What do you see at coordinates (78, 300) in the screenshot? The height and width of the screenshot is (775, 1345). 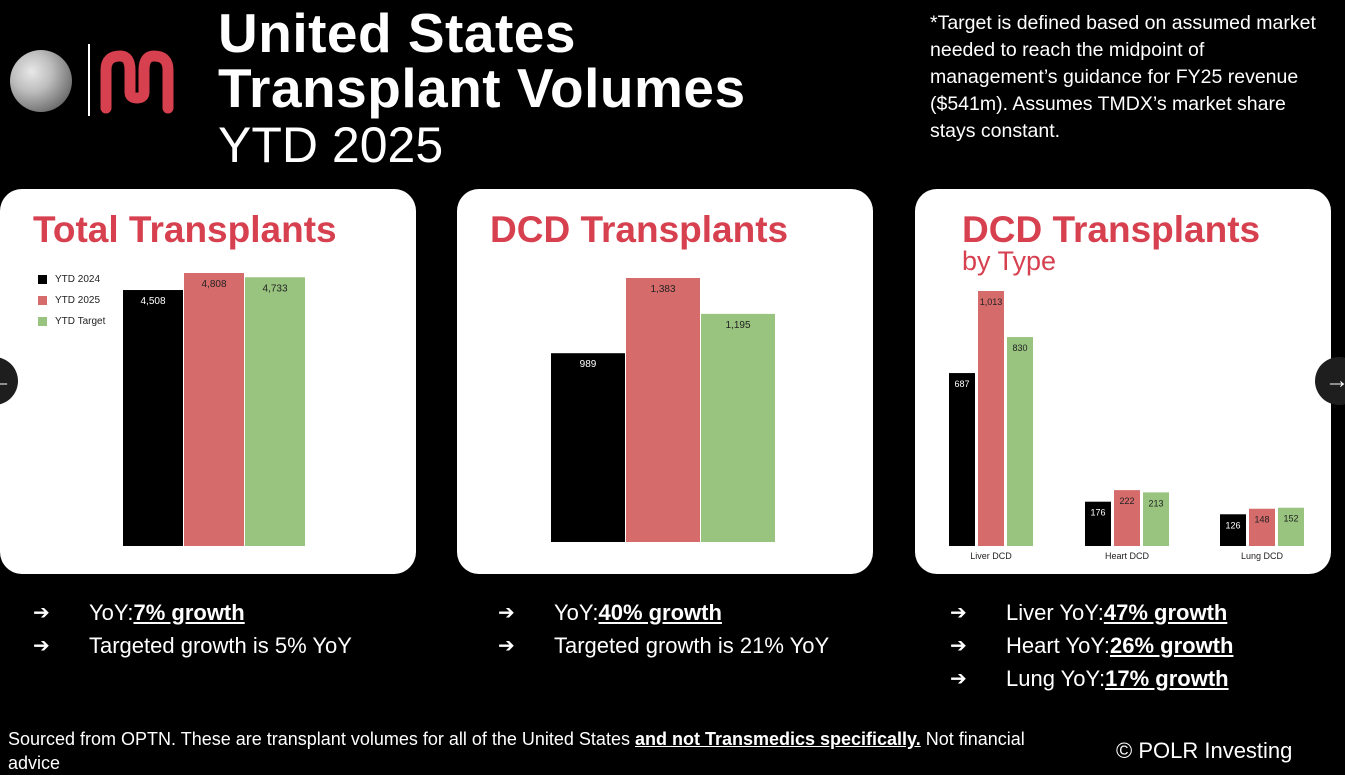 I see `legend-label: YTD 2025` at bounding box center [78, 300].